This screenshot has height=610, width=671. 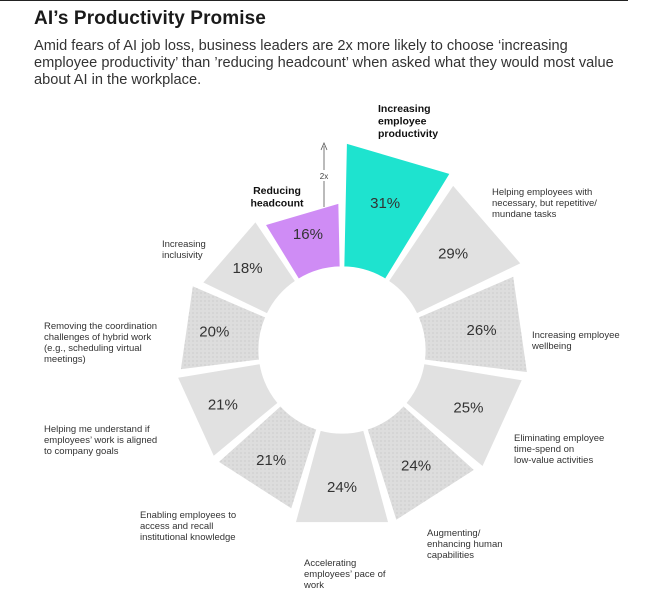 What do you see at coordinates (214, 332) in the screenshot?
I see `value-label: 20%` at bounding box center [214, 332].